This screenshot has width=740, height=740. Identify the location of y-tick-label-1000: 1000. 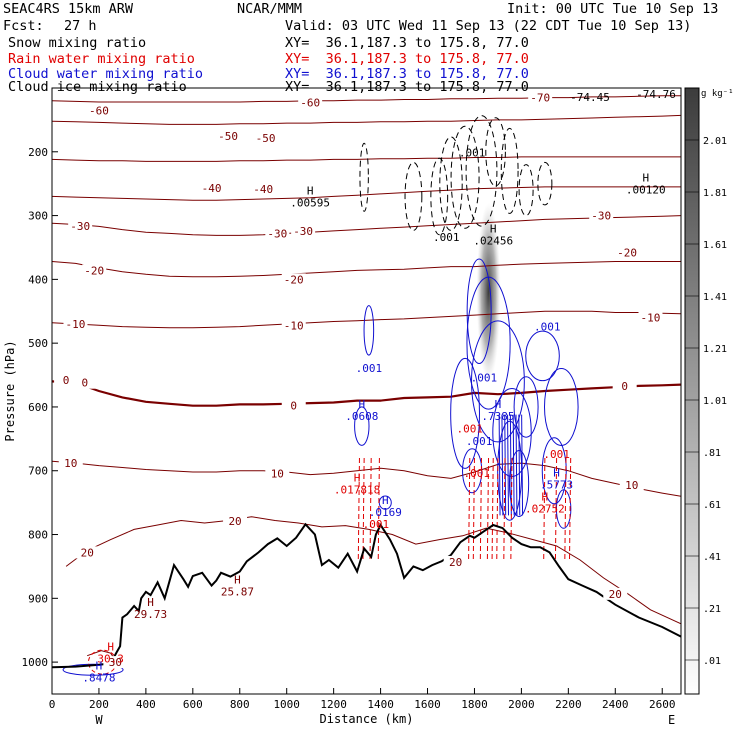
(35, 662).